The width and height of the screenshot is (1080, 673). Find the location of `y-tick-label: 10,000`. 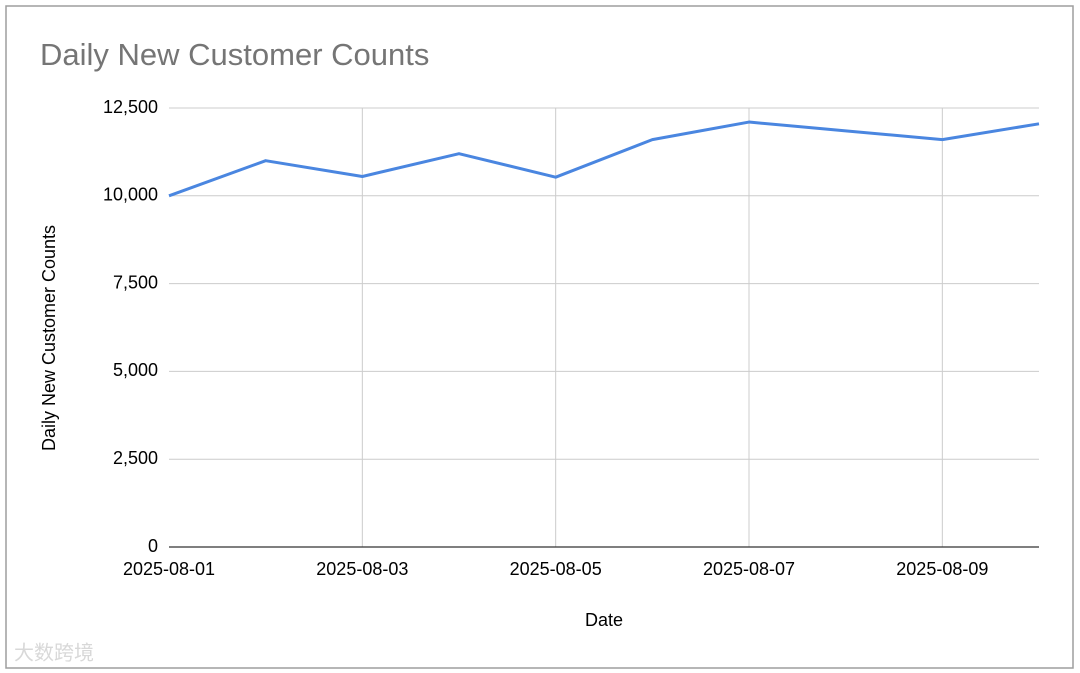

y-tick-label: 10,000 is located at coordinates (130, 195).